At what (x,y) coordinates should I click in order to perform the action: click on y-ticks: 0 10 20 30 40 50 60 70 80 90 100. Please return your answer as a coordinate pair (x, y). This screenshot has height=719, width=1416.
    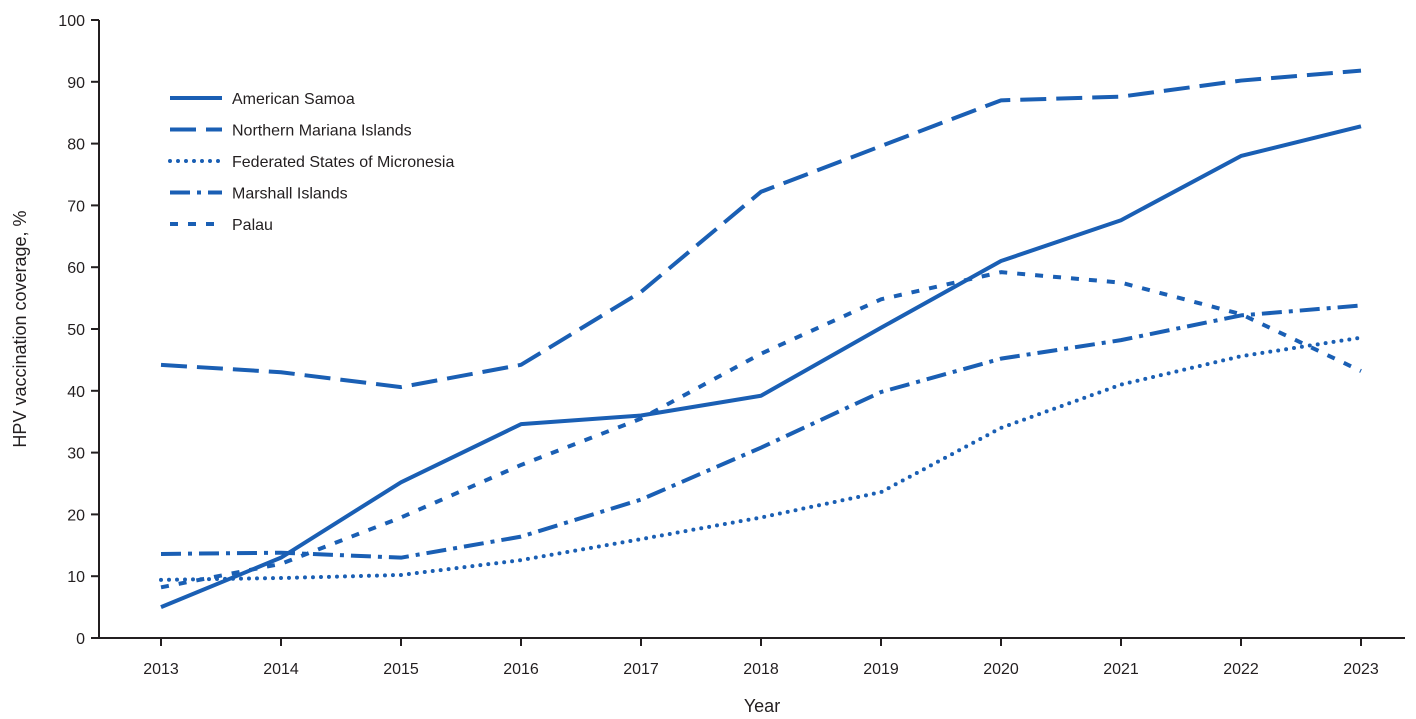
    Looking at the image, I should click on (78, 330).